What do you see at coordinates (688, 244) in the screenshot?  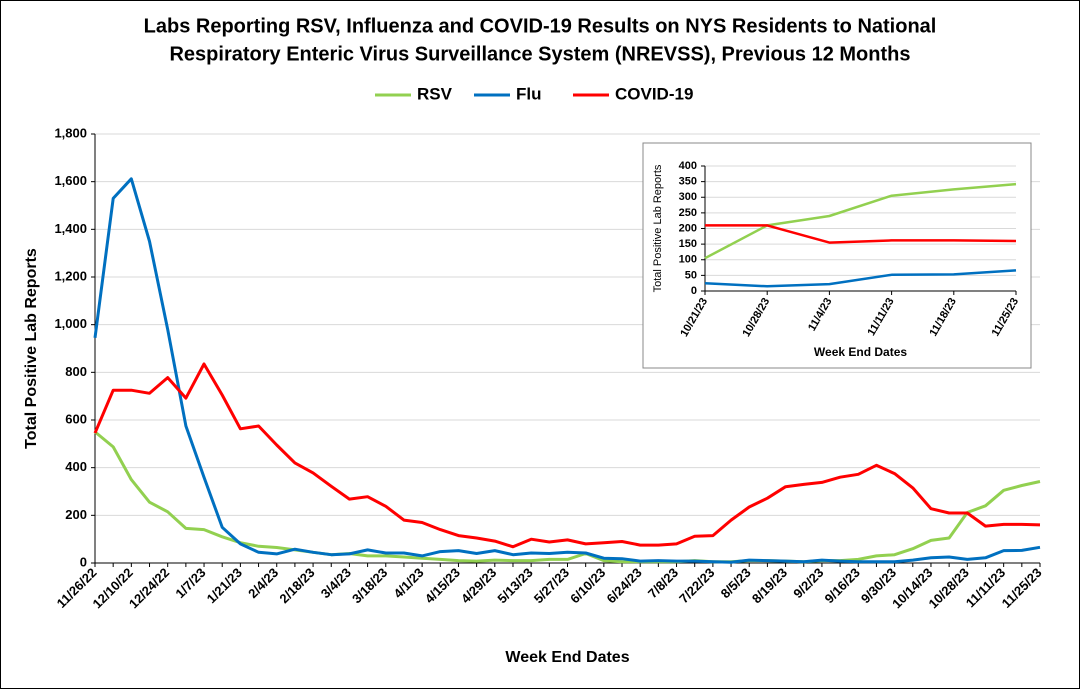 I see `y-tick-label: 150` at bounding box center [688, 244].